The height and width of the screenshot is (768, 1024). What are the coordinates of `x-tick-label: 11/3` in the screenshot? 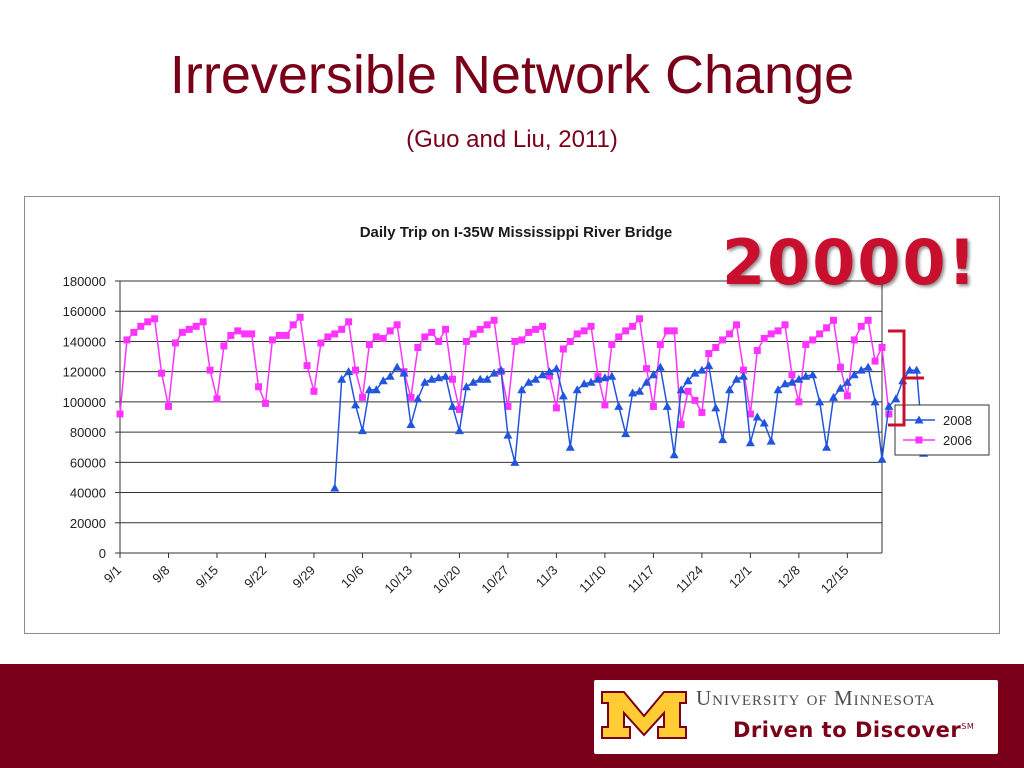 It's located at (547, 577).